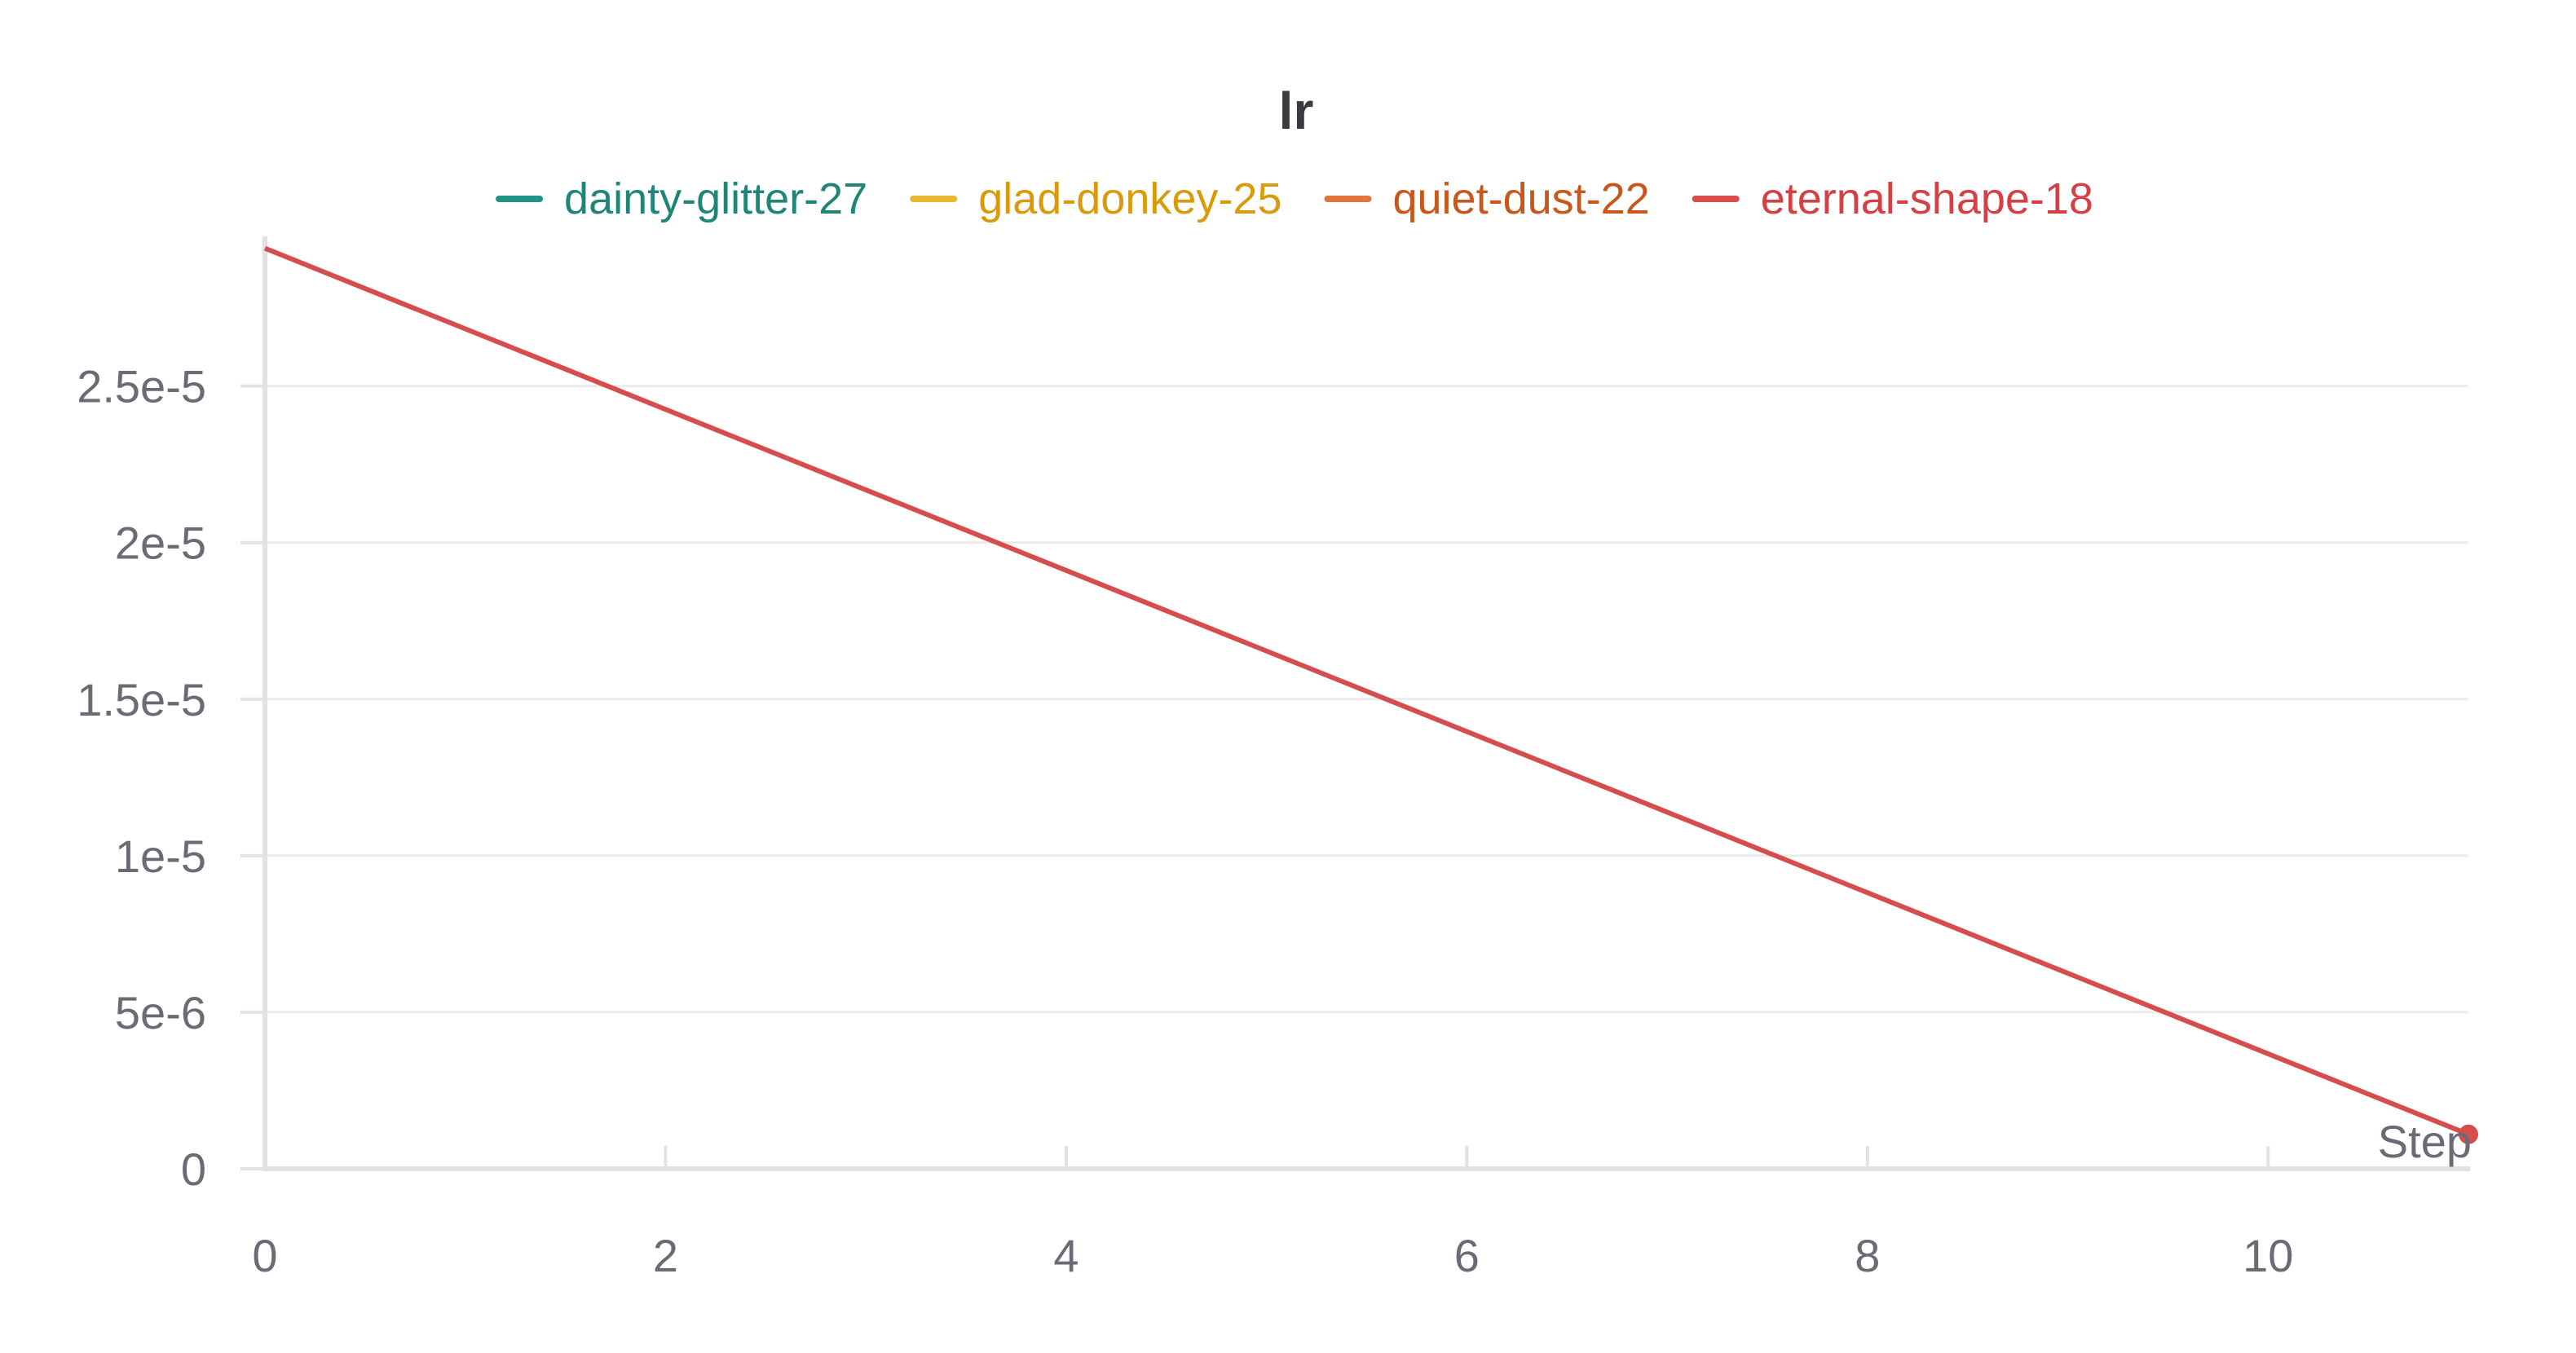 The image size is (2576, 1353). What do you see at coordinates (193, 1169) in the screenshot?
I see `y-tick-label: 0` at bounding box center [193, 1169].